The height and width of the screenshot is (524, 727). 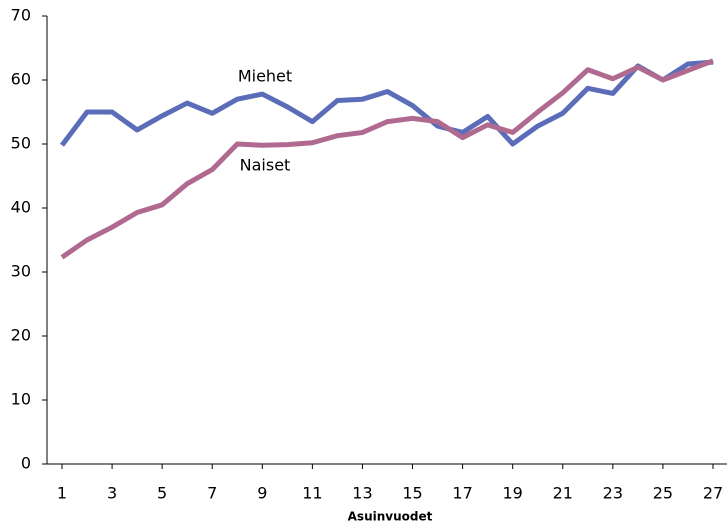 I want to click on x-tick-label: 19, so click(x=513, y=493).